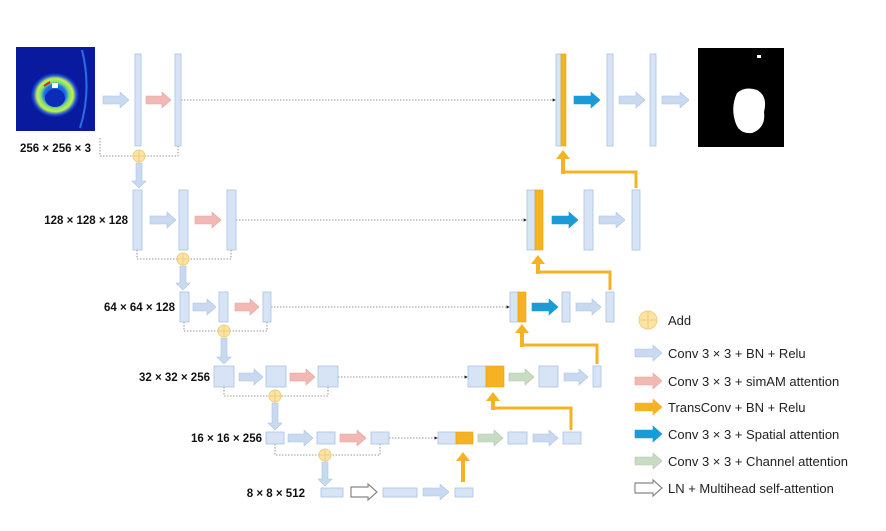 Image resolution: width=886 pixels, height=531 pixels. What do you see at coordinates (86, 221) in the screenshot?
I see `dim-label-level2: 128 × 128 × 128` at bounding box center [86, 221].